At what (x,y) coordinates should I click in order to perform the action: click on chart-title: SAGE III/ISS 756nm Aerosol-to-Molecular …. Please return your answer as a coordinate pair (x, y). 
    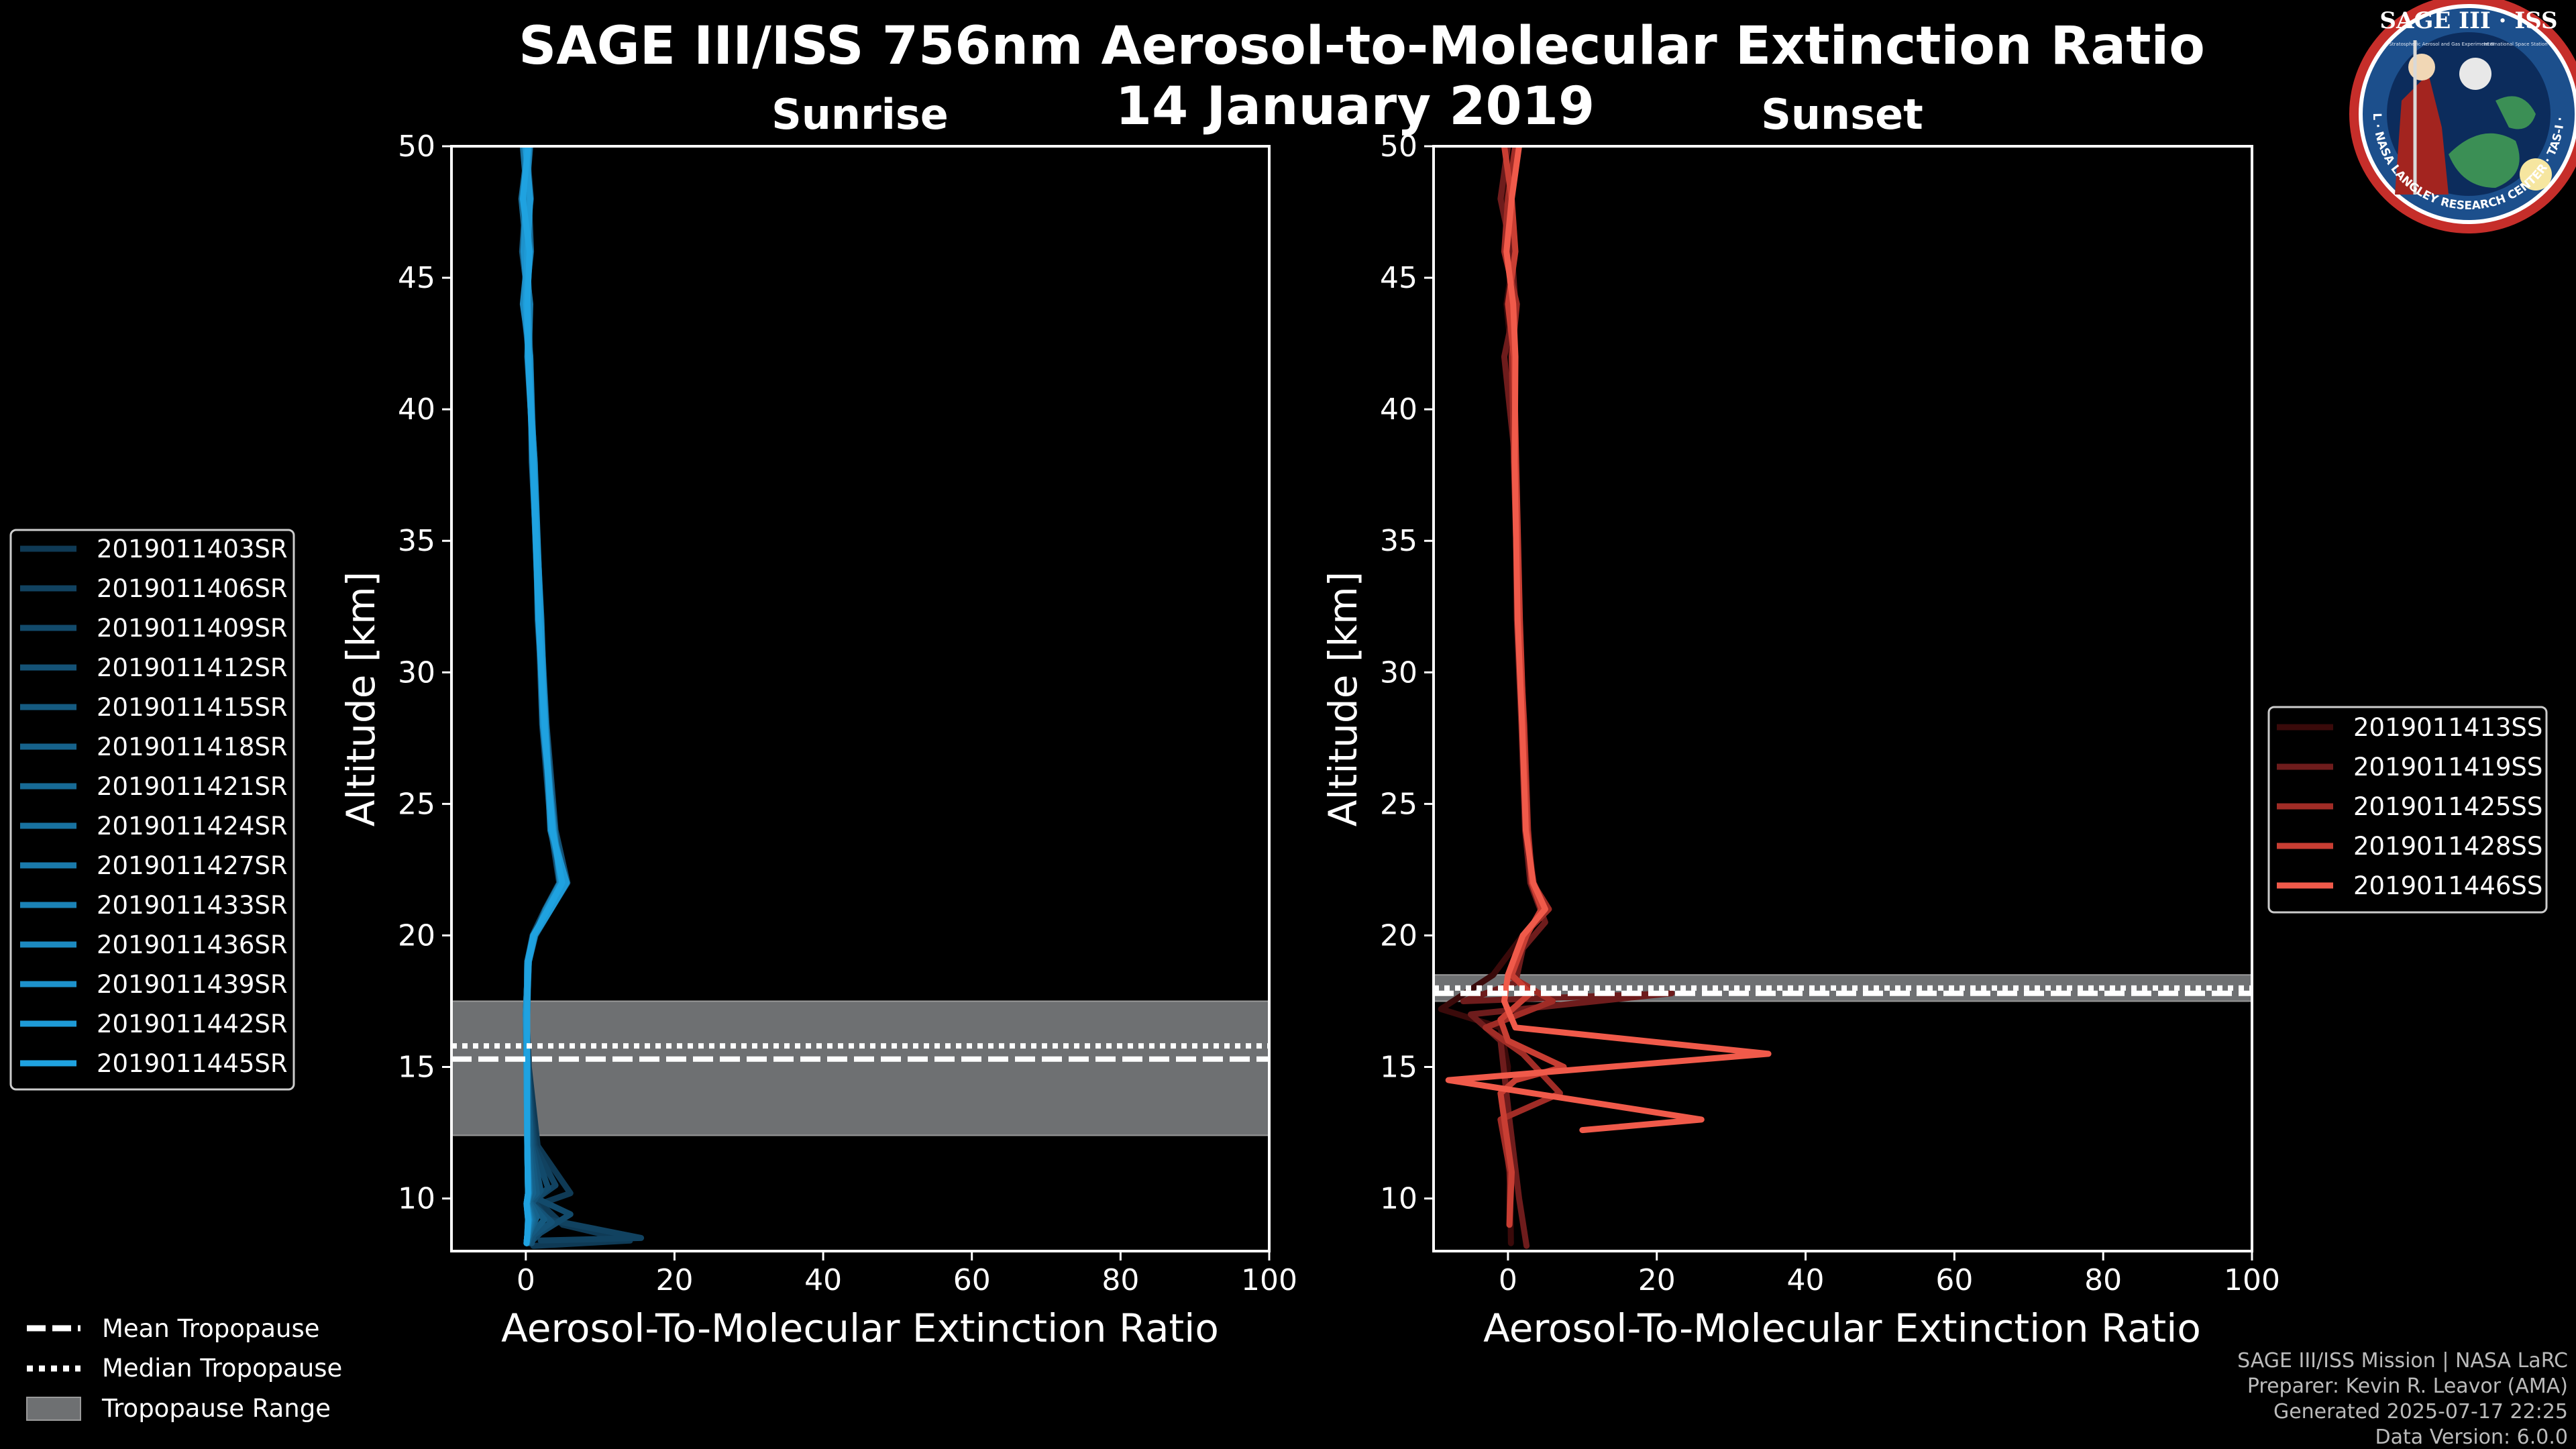
    Looking at the image, I should click on (1362, 46).